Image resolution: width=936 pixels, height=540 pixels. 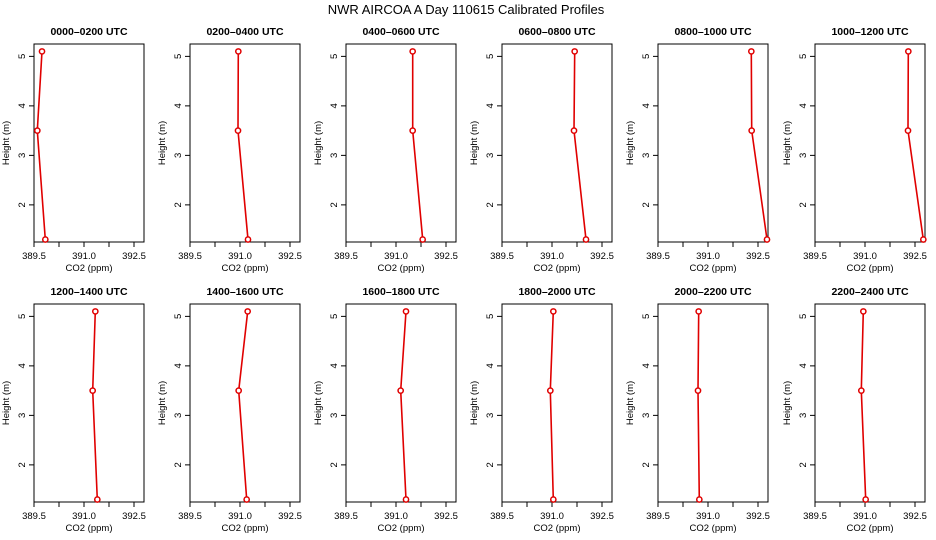 What do you see at coordinates (88, 32) in the screenshot?
I see `panel-title: 0000–0200 UTC` at bounding box center [88, 32].